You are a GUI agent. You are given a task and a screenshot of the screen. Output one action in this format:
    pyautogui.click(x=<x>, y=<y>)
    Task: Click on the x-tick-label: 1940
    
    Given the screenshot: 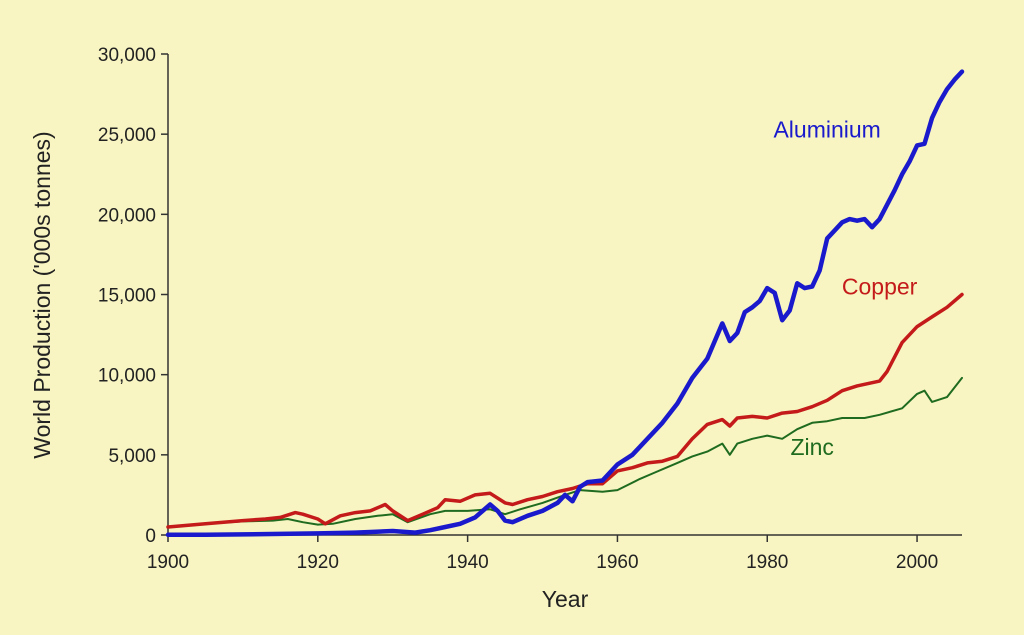 What is the action you would take?
    pyautogui.click(x=467, y=562)
    